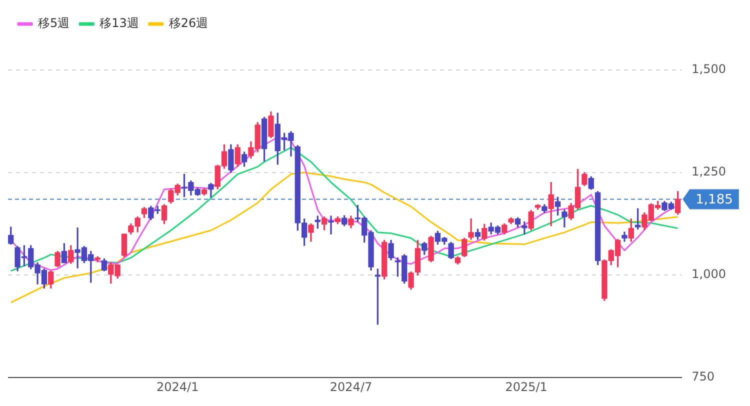  Describe the element at coordinates (709, 69) in the screenshot. I see `y-tick-label: 1,500` at that location.